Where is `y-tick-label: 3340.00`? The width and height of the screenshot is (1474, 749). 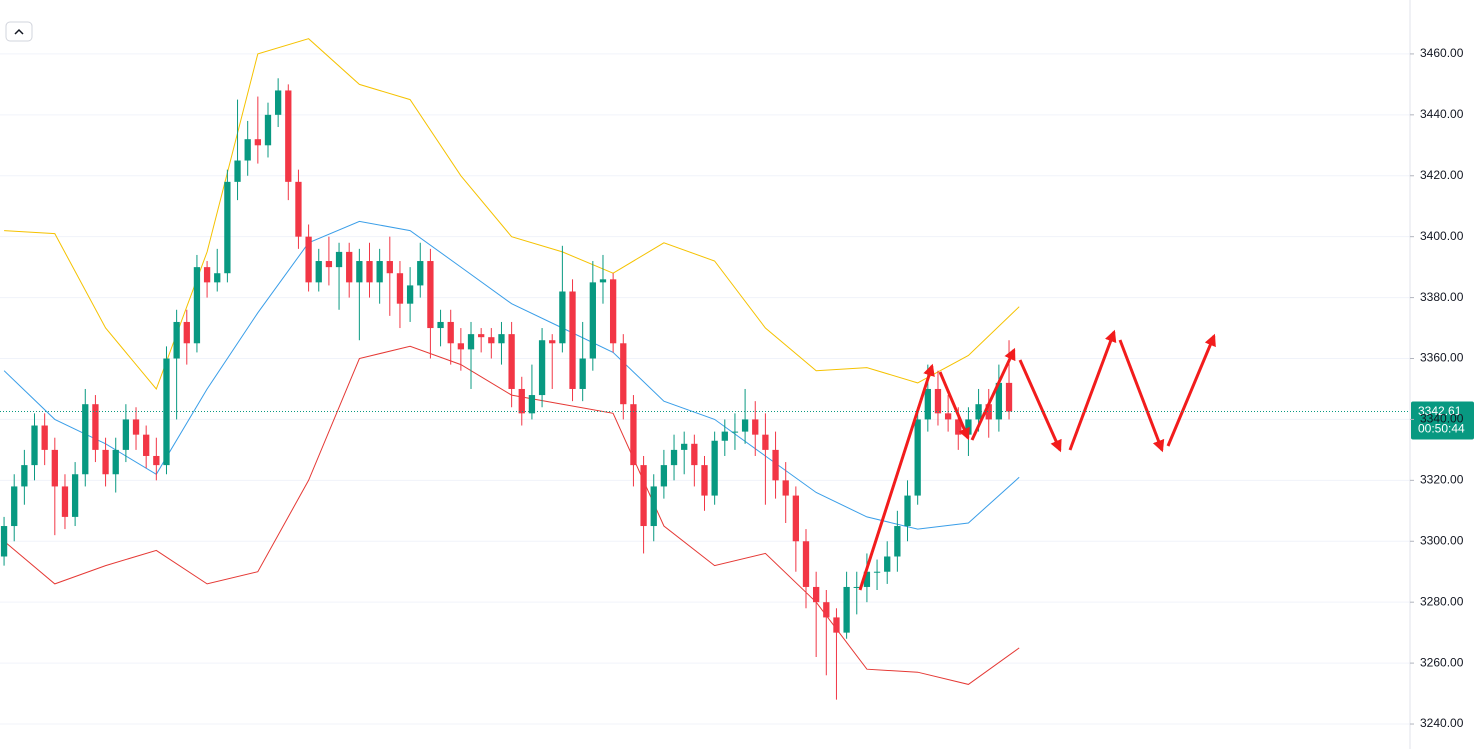 y-tick-label: 3340.00 is located at coordinates (1442, 419).